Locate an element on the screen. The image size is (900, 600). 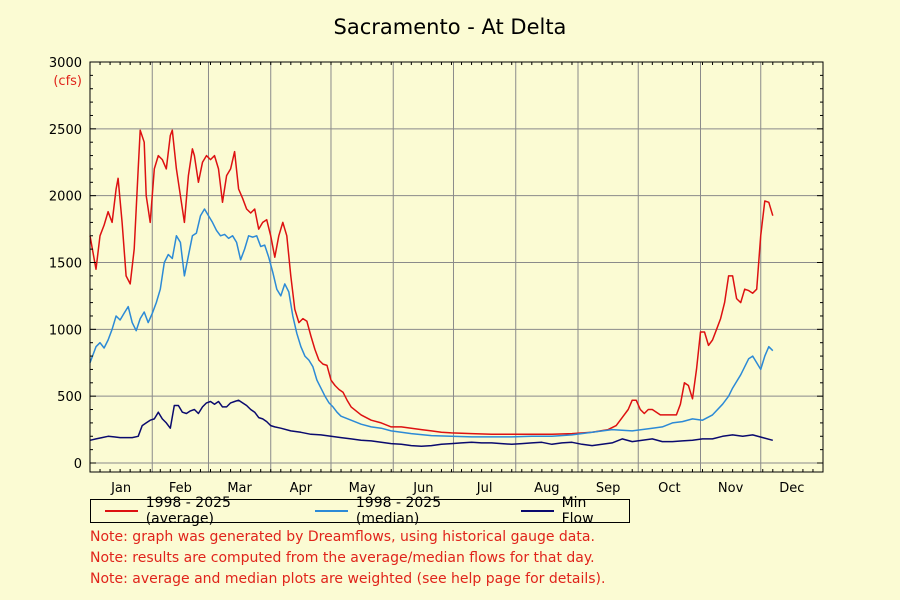
legend-label-median: 1998 - 2025 (median) is located at coordinates (398, 511).